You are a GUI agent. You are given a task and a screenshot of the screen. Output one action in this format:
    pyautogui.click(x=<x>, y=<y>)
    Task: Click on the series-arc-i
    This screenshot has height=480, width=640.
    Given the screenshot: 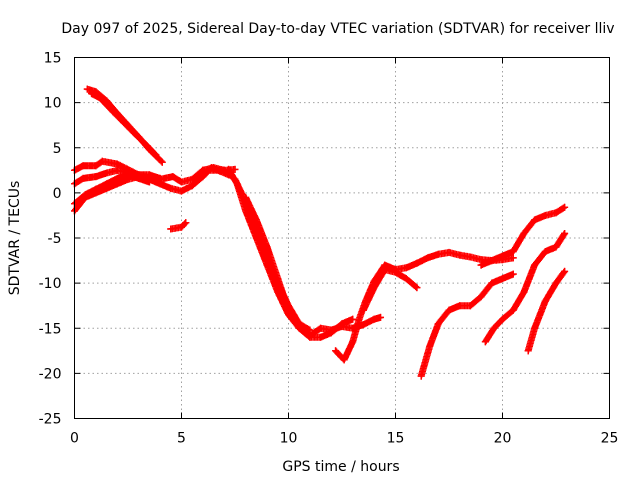 What is the action you would take?
    pyautogui.click(x=291, y=253)
    